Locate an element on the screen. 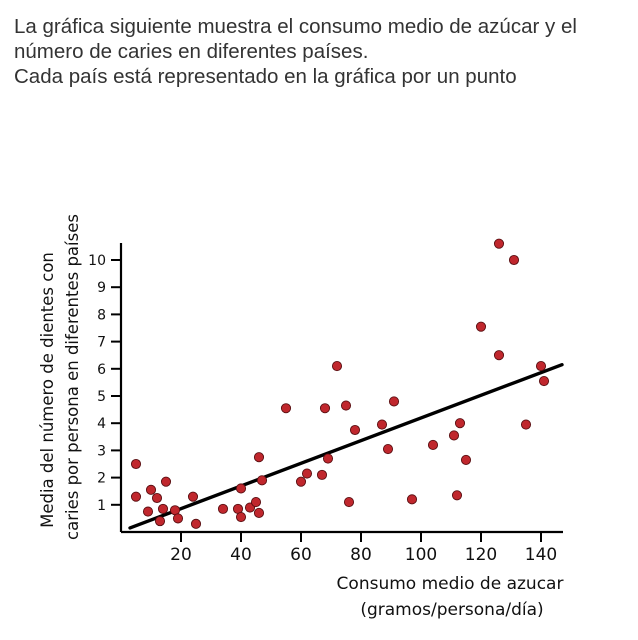 This screenshot has width=638, height=640. x-axis-label-line-1: Consumo medio de azucar is located at coordinates (450, 584).